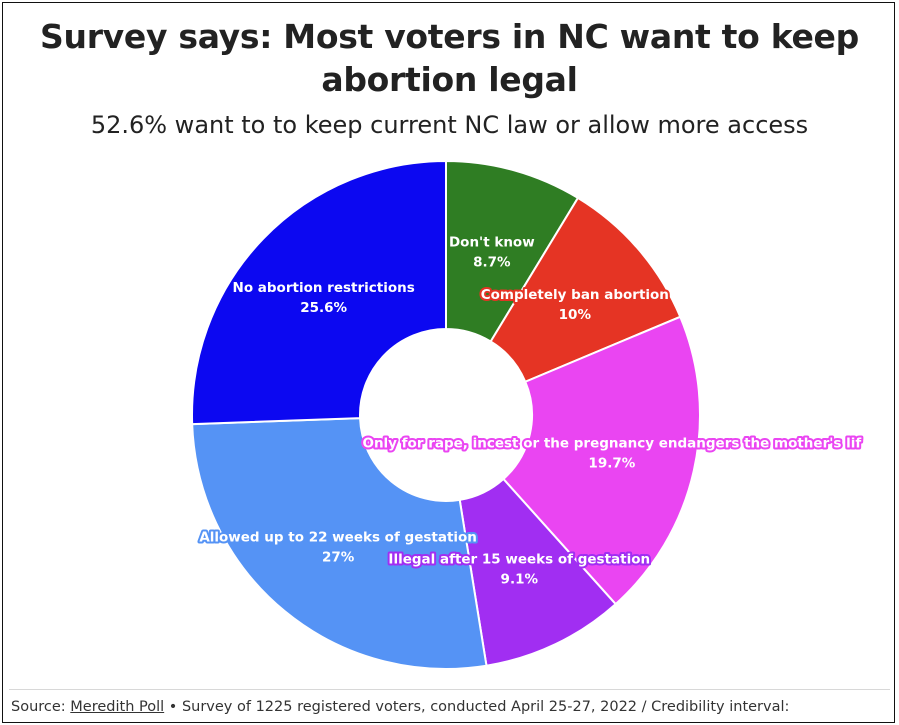 This screenshot has height=725, width=899. I want to click on slice-value-label: 10%, so click(575, 315).